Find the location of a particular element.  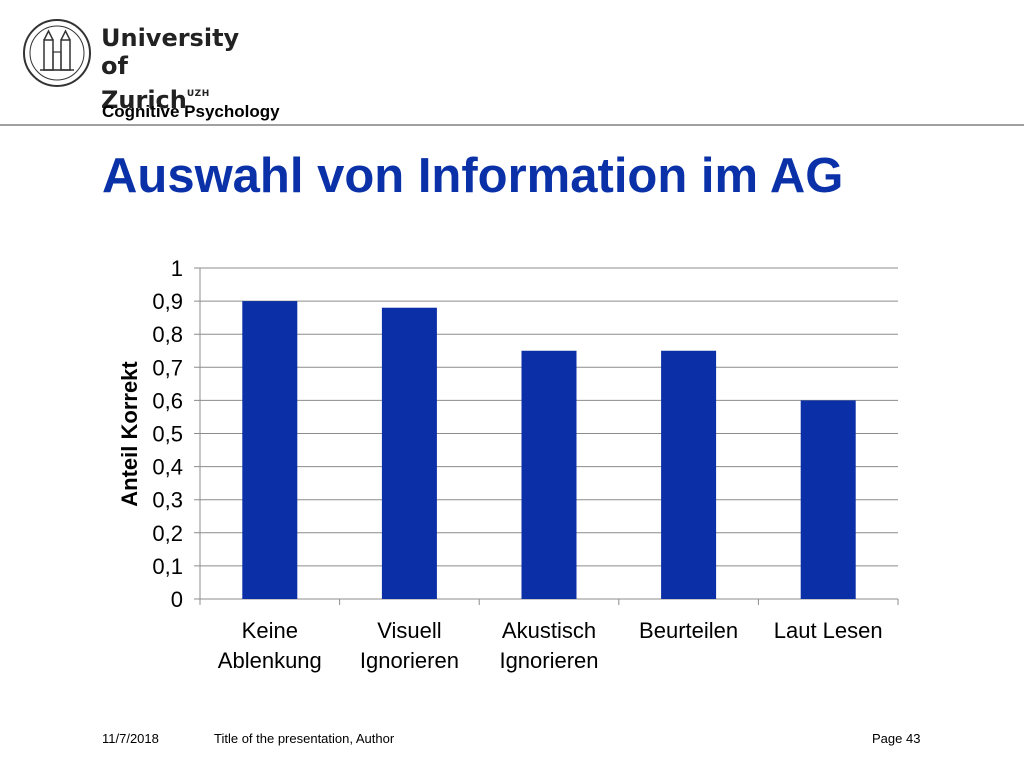

y-tick-label: 1 is located at coordinates (177, 268).